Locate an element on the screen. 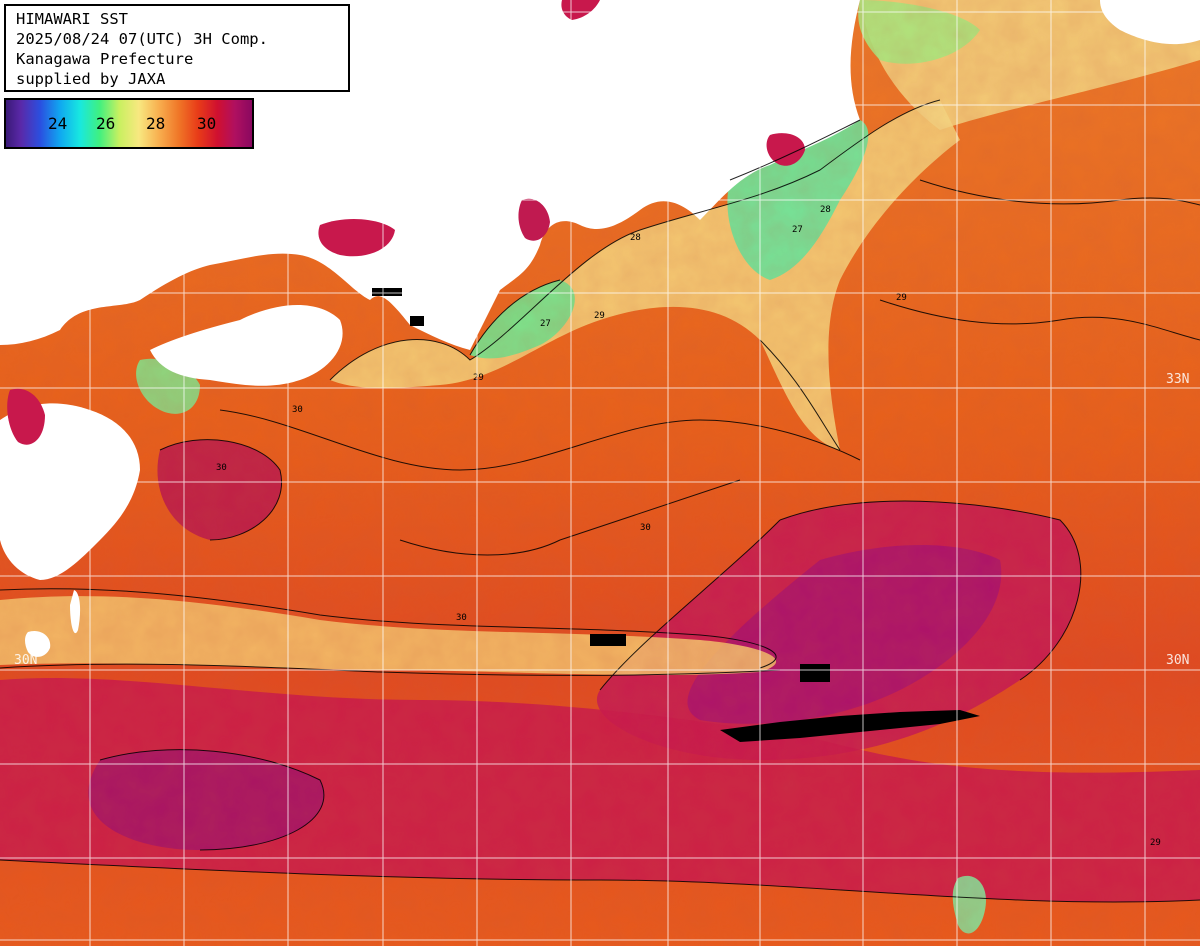 Image resolution: width=1200 pixels, height=946 pixels. latitude-label-30n-west: 30N is located at coordinates (26, 660).